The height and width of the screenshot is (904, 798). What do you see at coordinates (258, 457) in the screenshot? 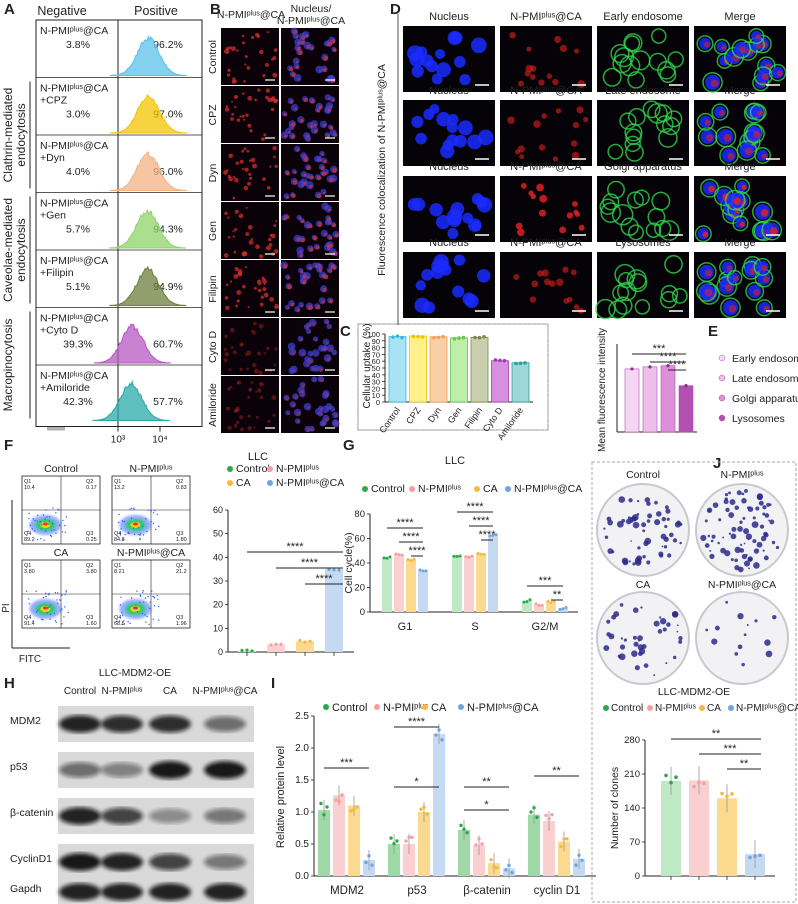
I see `panel-title: LLC` at bounding box center [258, 457].